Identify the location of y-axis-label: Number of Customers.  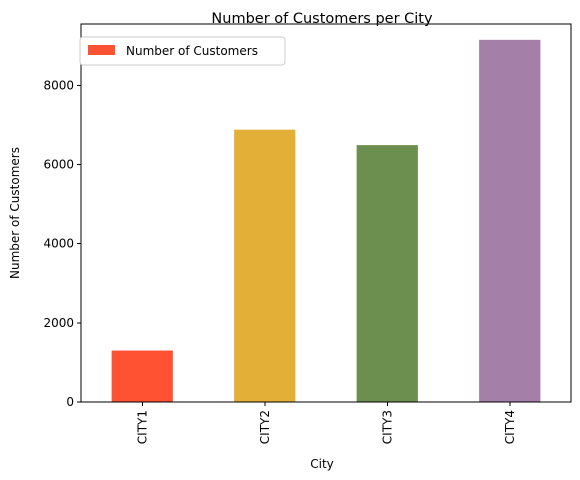
(15, 213).